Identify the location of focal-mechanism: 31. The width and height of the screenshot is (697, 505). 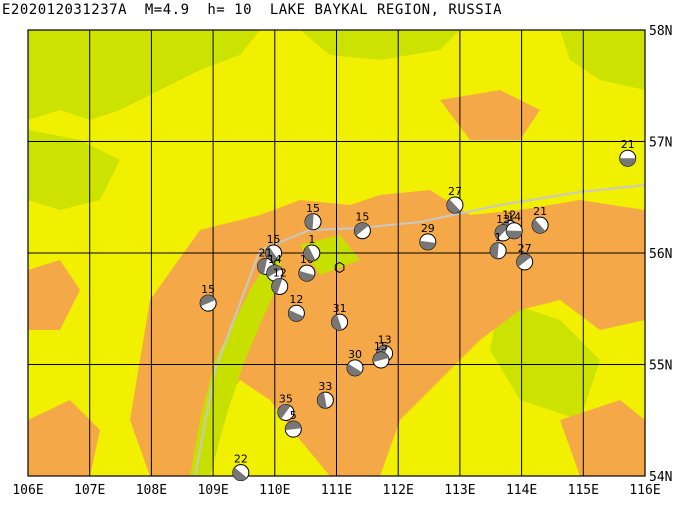
(340, 316).